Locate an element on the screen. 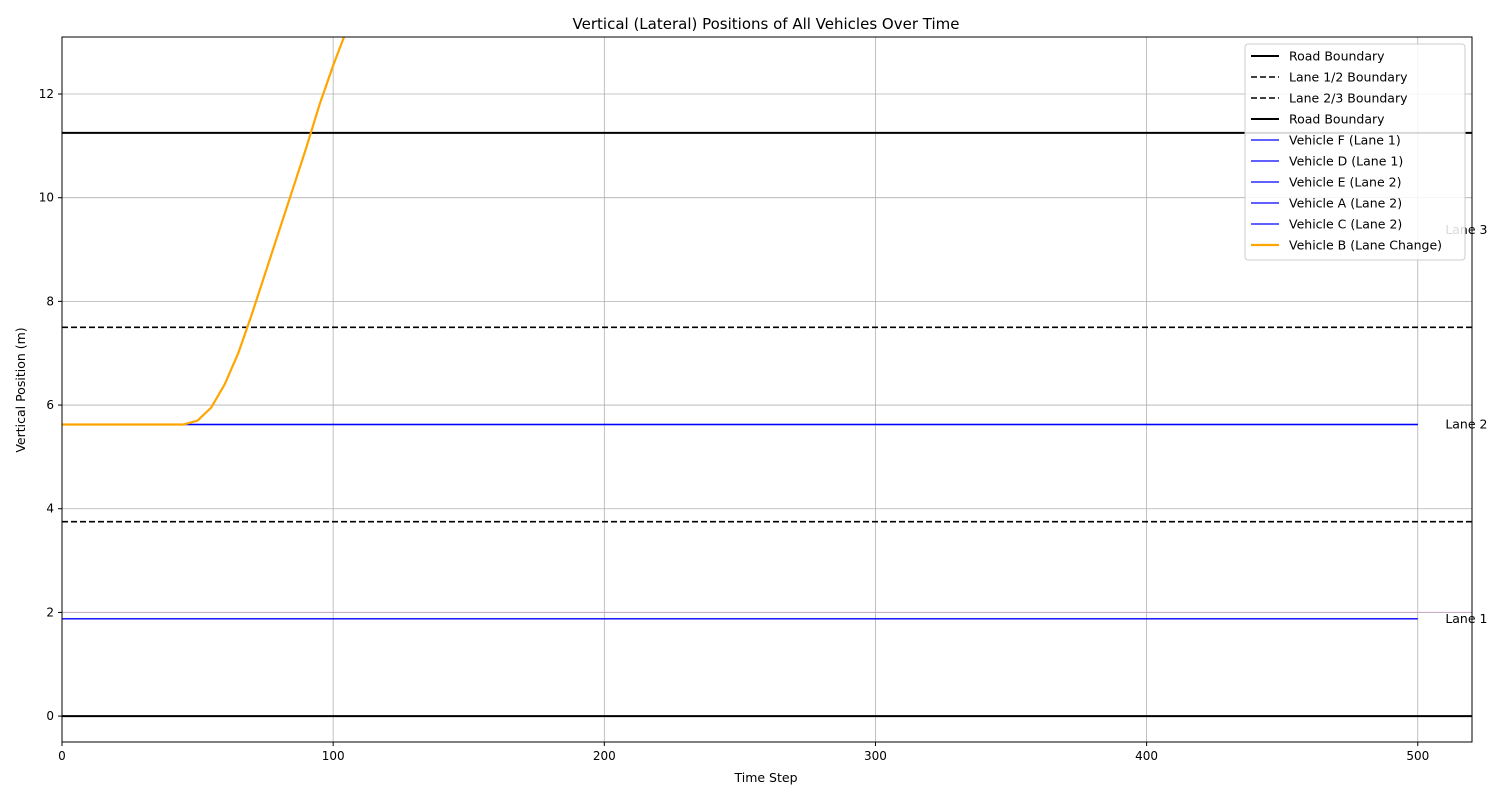  legend-label-6: Vehicle E (Lane 2) is located at coordinates (1345, 182).